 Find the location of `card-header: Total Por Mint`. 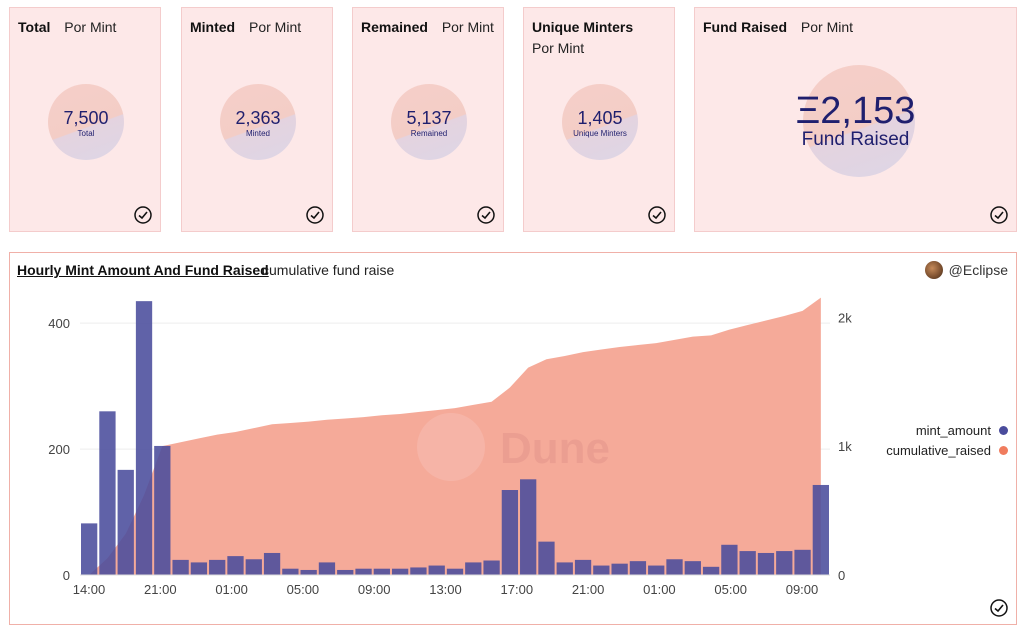

card-header: Total Por Mint is located at coordinates (85, 27).